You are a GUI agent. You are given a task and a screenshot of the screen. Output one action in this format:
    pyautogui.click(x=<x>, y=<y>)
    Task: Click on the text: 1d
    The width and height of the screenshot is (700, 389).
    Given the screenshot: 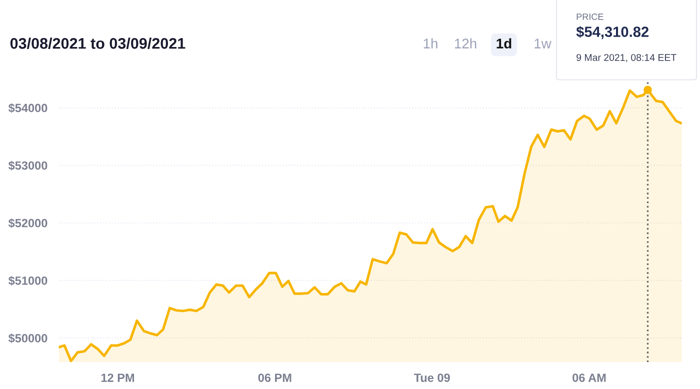 What is the action you would take?
    pyautogui.click(x=504, y=43)
    